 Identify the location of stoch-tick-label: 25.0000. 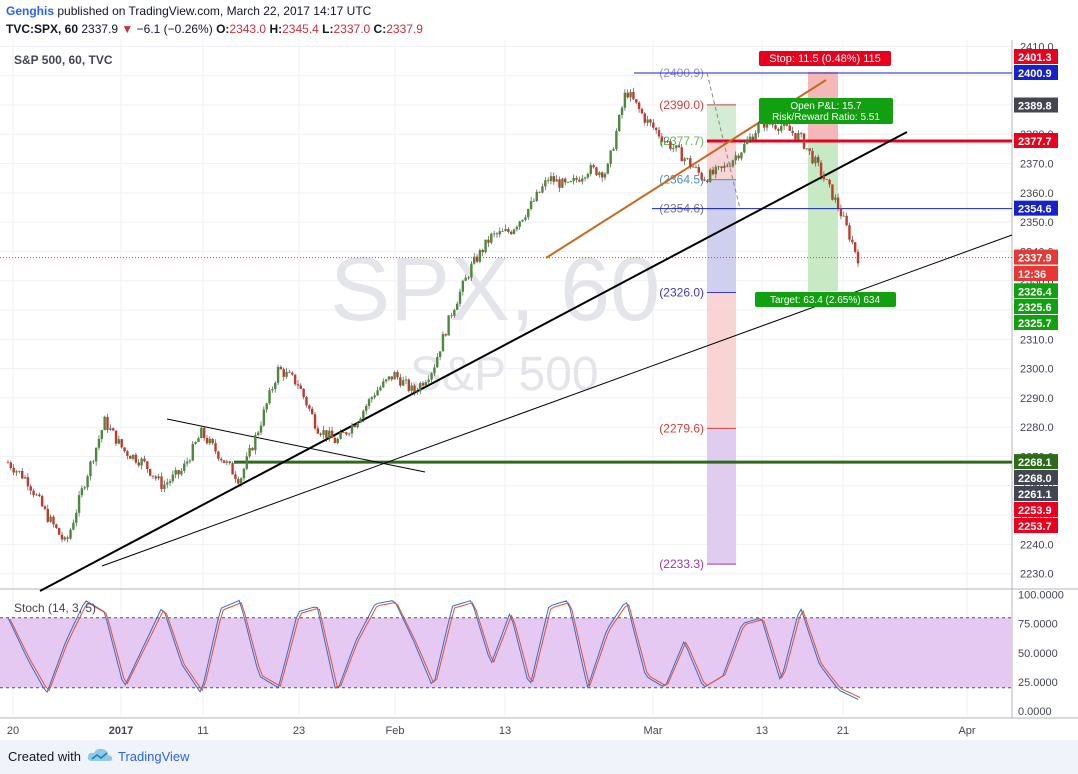
(1038, 683).